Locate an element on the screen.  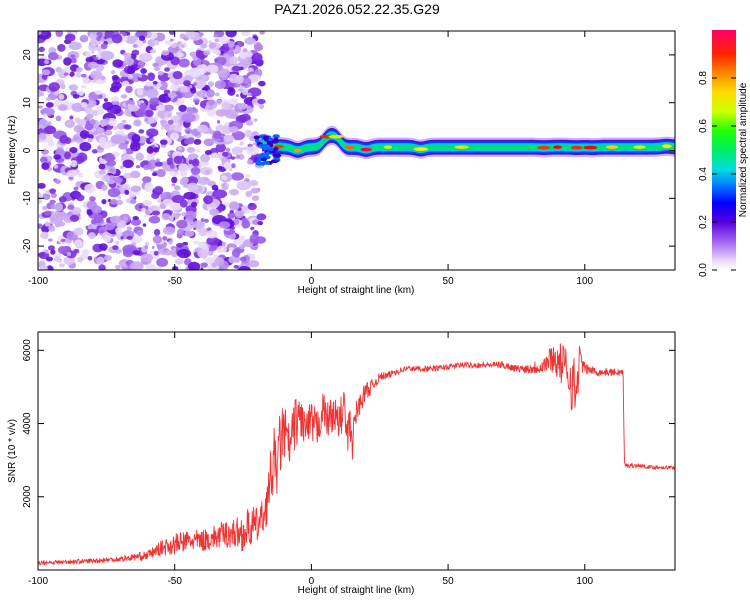
spectrogram-y-tick-label: 0 is located at coordinates (27, 150).